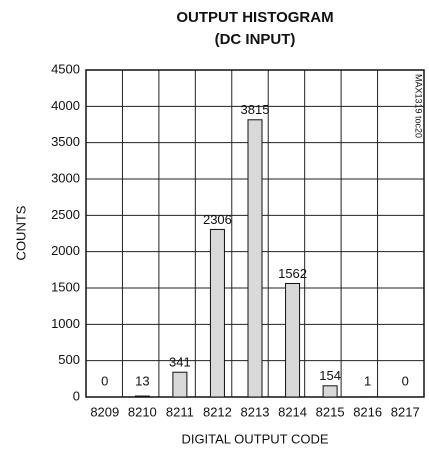 Image resolution: width=429 pixels, height=462 pixels. What do you see at coordinates (65, 105) in the screenshot?
I see `y-tick-label: 4000` at bounding box center [65, 105].